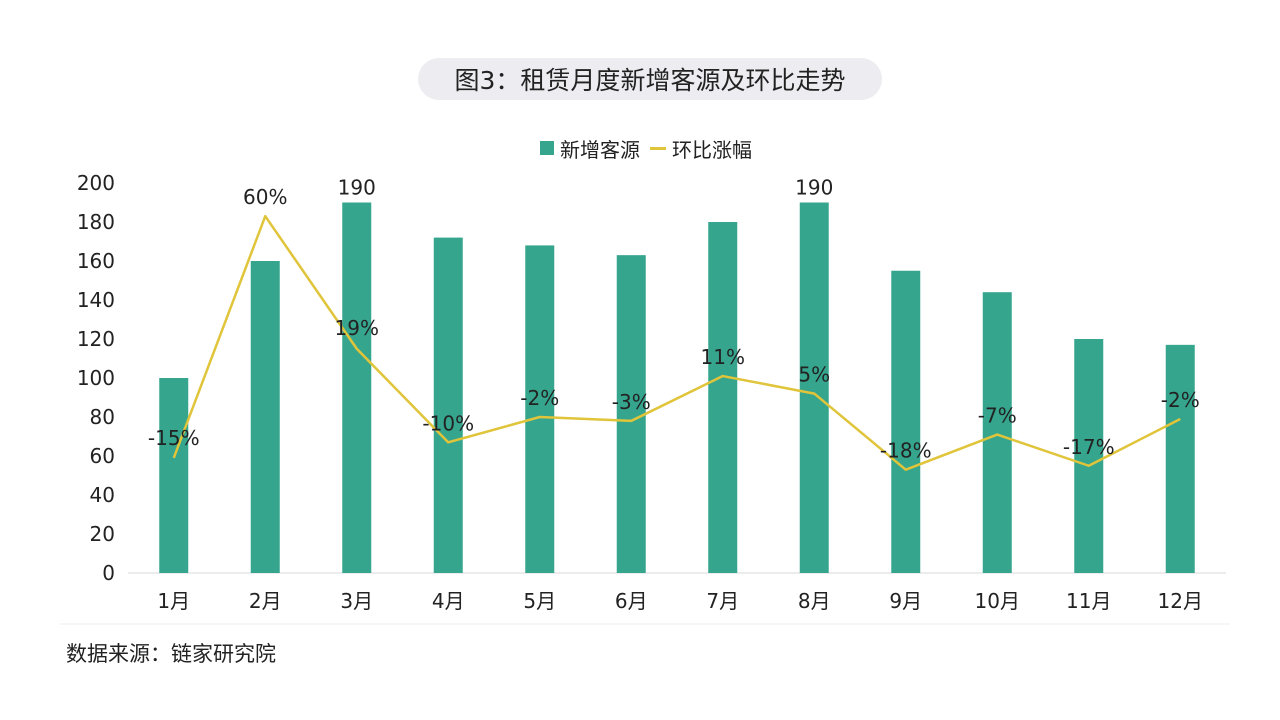 This screenshot has height=720, width=1280. Describe the element at coordinates (1088, 601) in the screenshot. I see `x-tick-label: 11月` at that location.